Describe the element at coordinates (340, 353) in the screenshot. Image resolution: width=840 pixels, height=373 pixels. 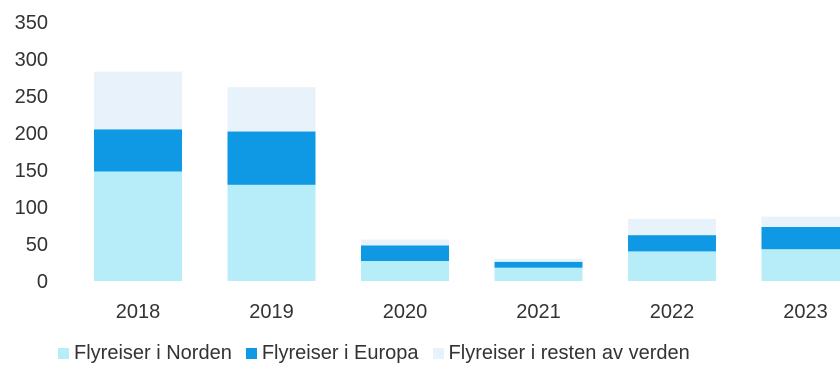
I see `legend-label-europa: Flyreiser i Europa` at that location.